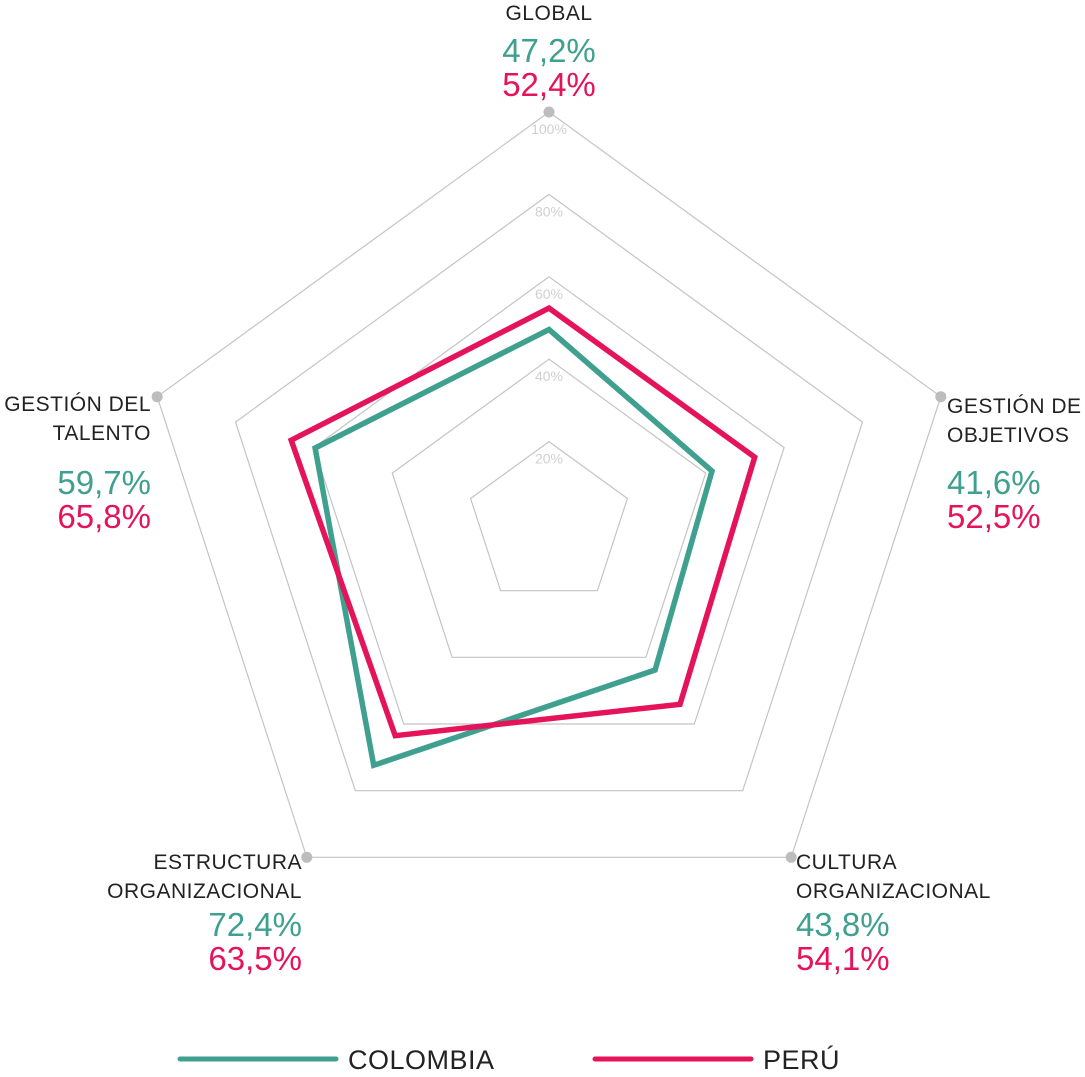  Describe the element at coordinates (549, 50) in the screenshot. I see `value-label-colombia-global: 47,2%` at that location.